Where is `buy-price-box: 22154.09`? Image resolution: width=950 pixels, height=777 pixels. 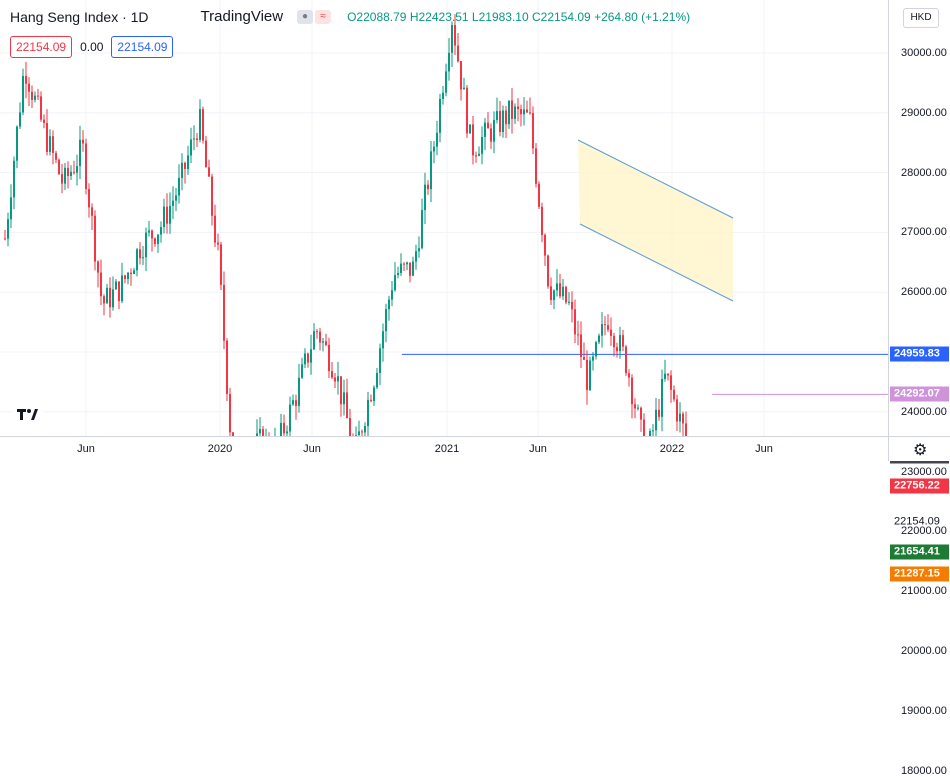
buy-price-box: 22154.09 is located at coordinates (142, 47).